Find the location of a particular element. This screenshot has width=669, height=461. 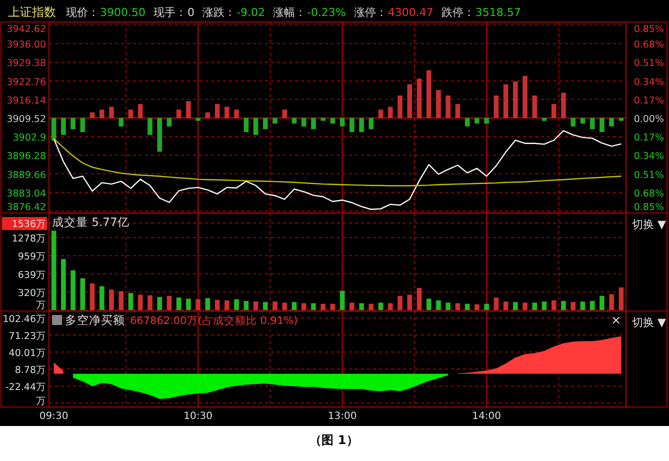

y-tick-label: 102.46万 is located at coordinates (24, 319).